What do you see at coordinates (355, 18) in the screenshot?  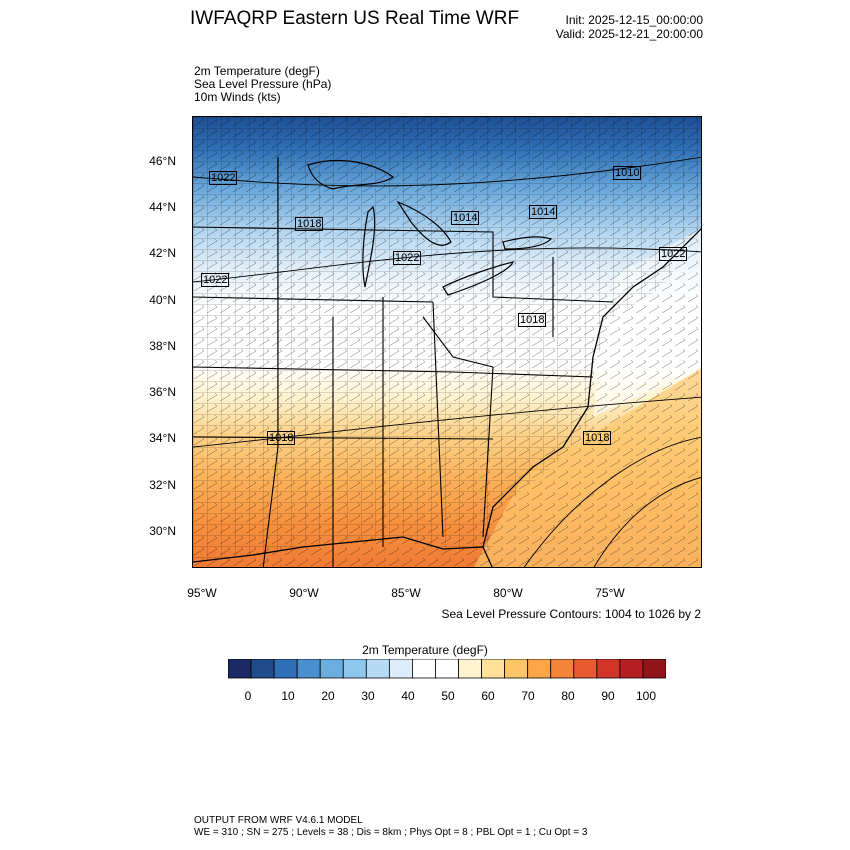 I see `plot-title: IWFAQRP Eastern US Real Time WRF` at bounding box center [355, 18].